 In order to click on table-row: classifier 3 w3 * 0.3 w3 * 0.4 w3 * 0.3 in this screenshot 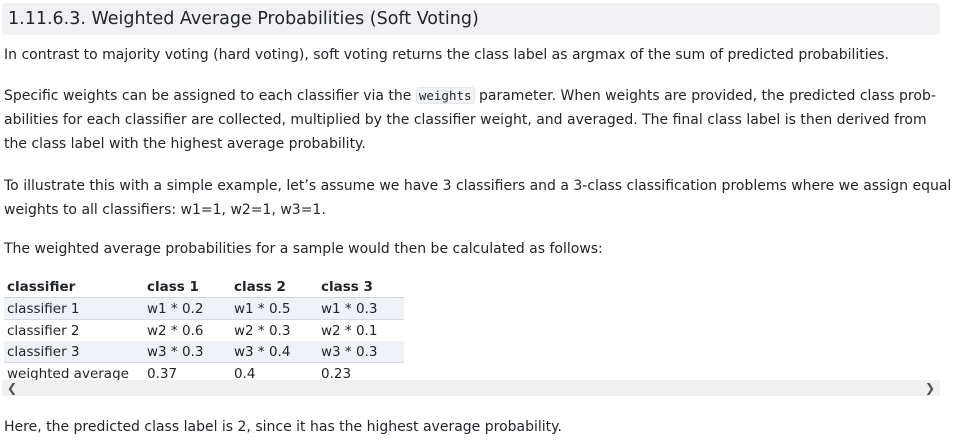, I will do `click(204, 352)`.